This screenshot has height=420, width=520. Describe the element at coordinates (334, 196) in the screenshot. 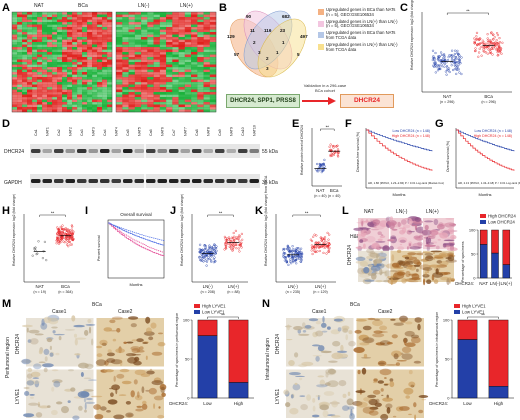

I see `x-n-label: (n = 40)` at that location.